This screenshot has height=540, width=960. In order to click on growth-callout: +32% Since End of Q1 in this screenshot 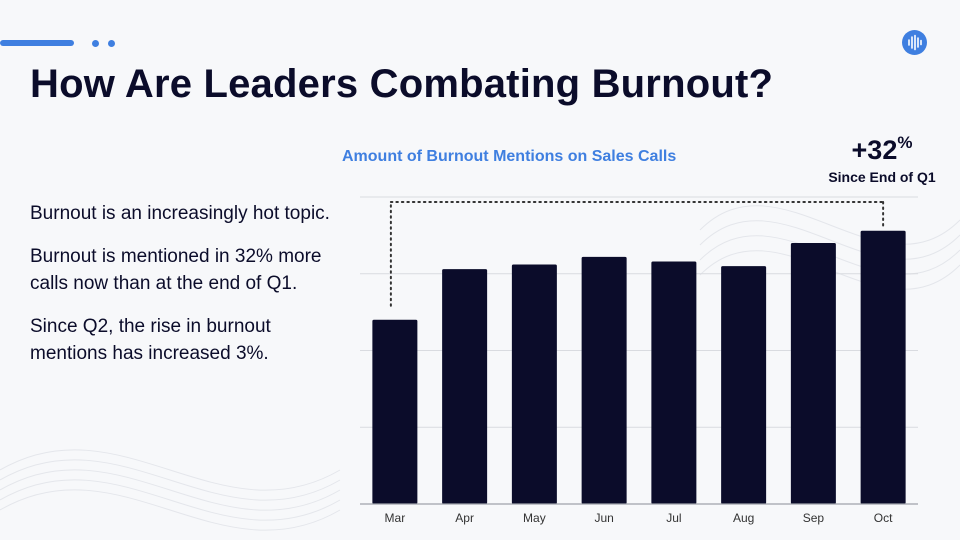, I will do `click(882, 155)`.